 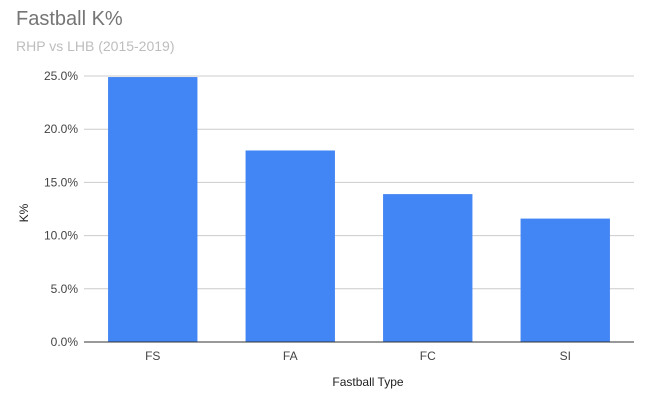 What do you see at coordinates (61, 129) in the screenshot?
I see `y-tick-label: 20.0%` at bounding box center [61, 129].